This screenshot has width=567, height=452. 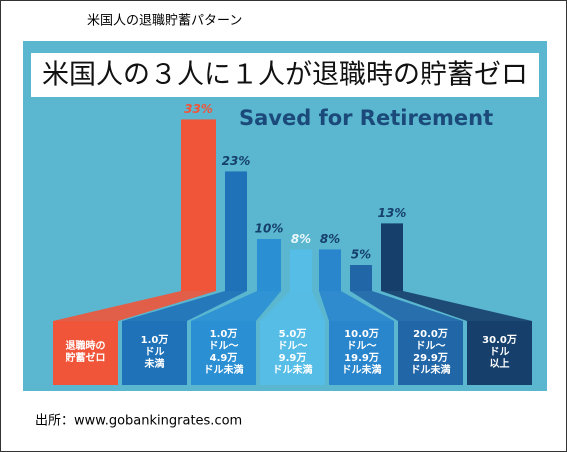 I want to click on category-label: 30.0万 ドル 以上, so click(x=499, y=353).